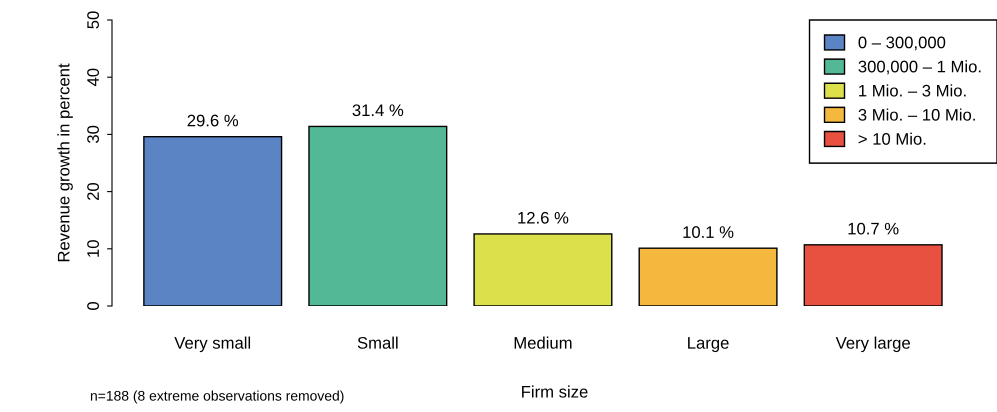 Image resolution: width=997 pixels, height=412 pixels. I want to click on legend-label: 1 Mio. – 3 Mio., so click(912, 90).